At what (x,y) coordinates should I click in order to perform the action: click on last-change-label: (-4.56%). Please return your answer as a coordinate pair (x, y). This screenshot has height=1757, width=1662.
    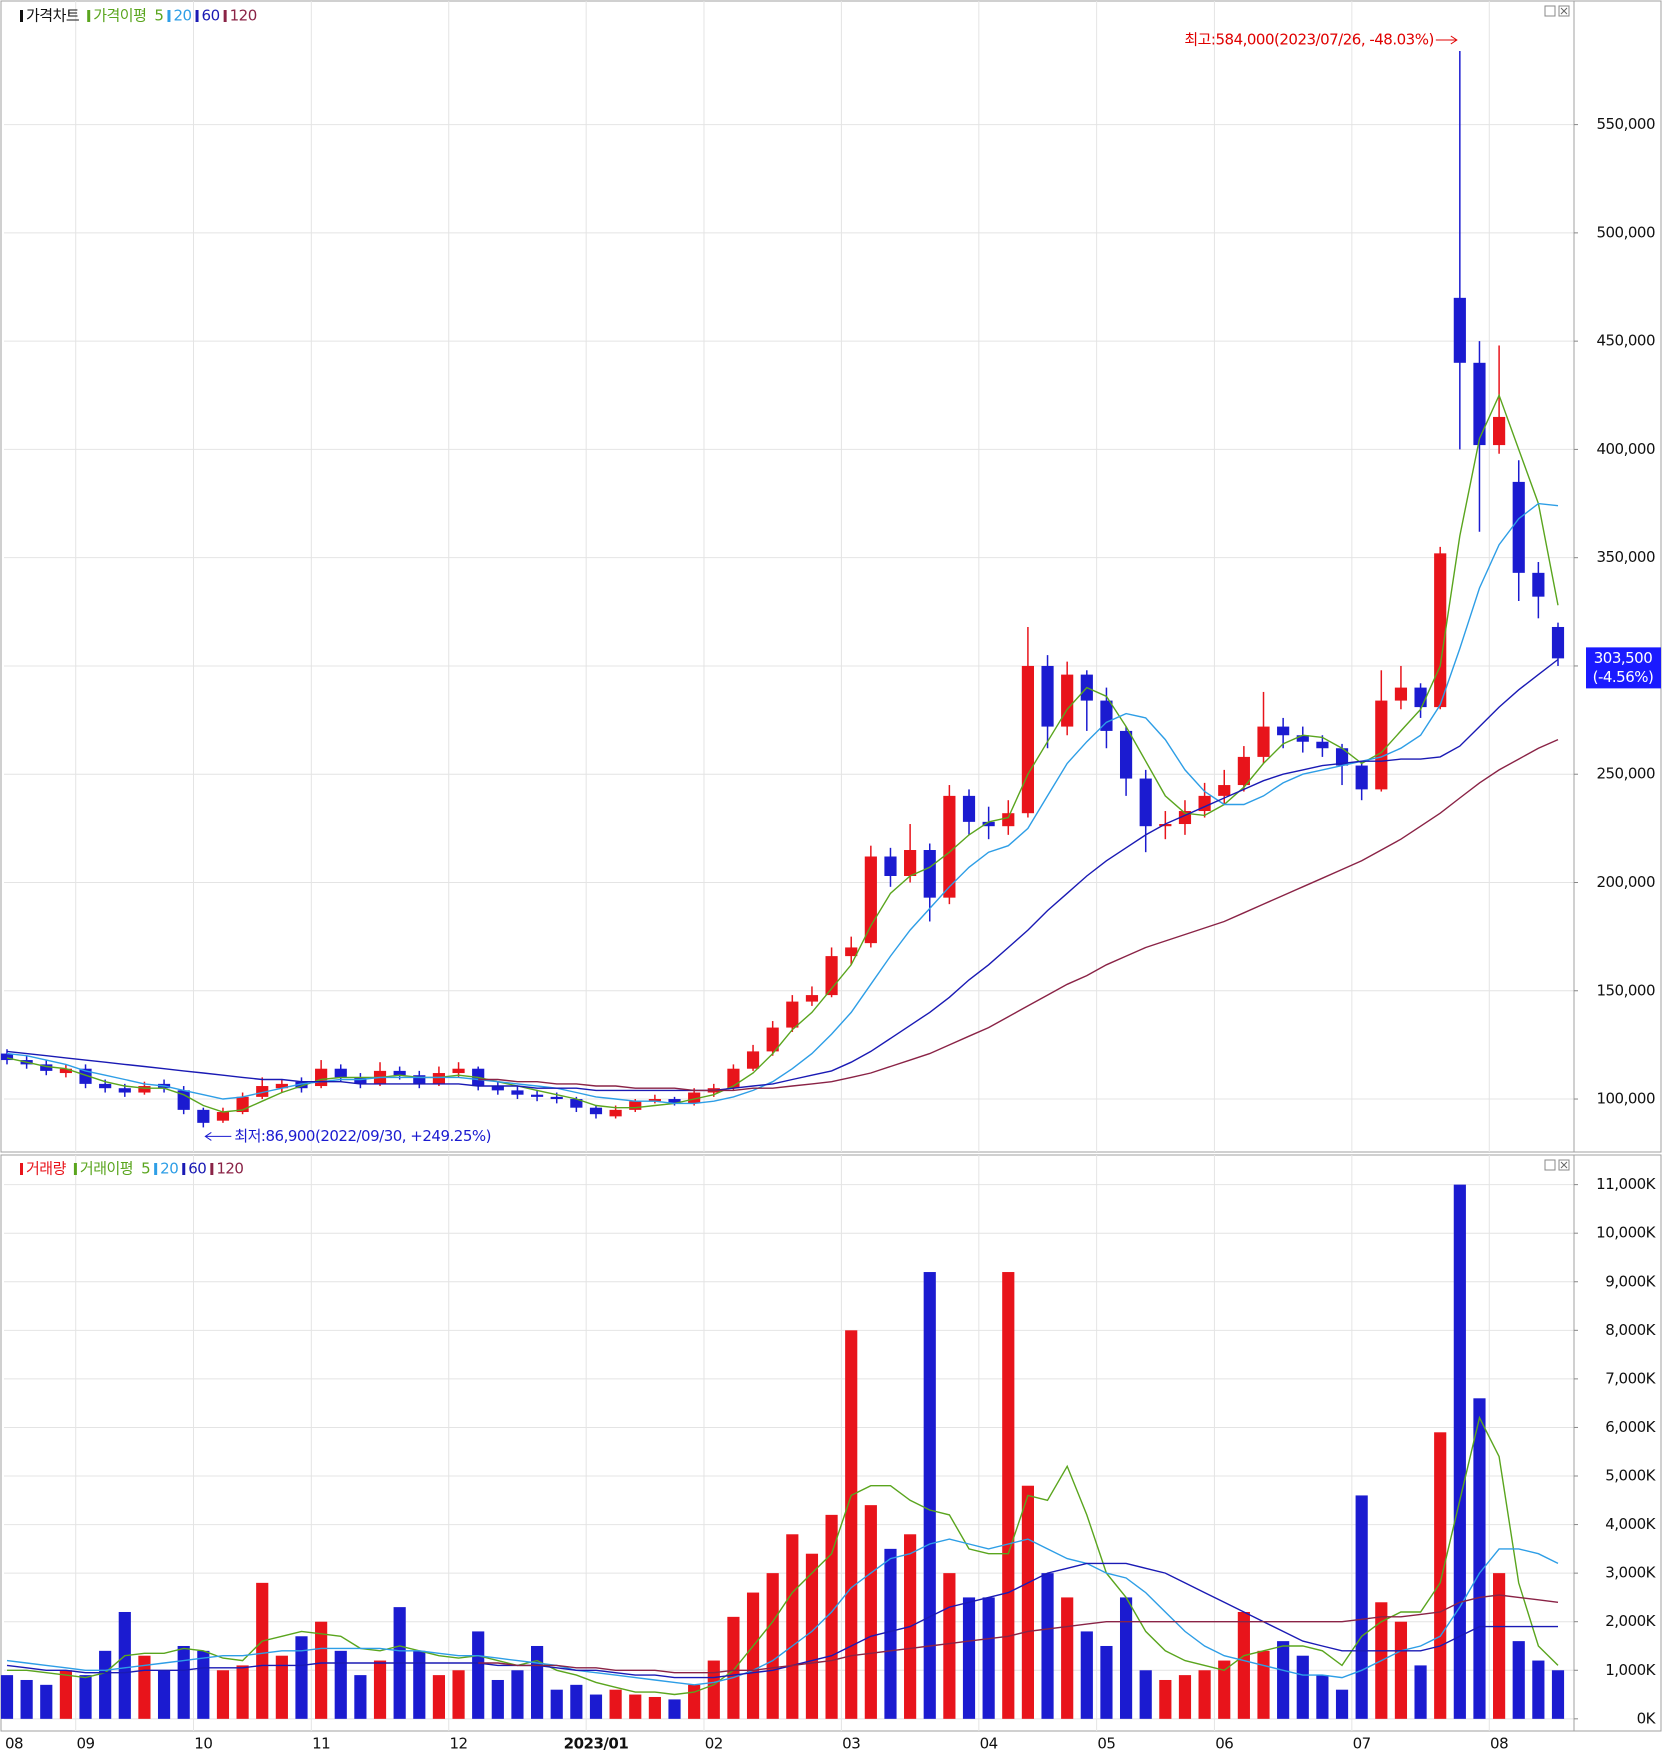
    Looking at the image, I should click on (1623, 677).